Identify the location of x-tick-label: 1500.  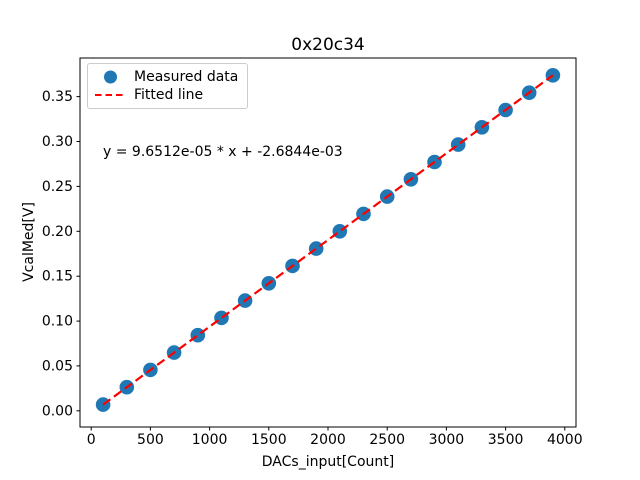
(269, 440).